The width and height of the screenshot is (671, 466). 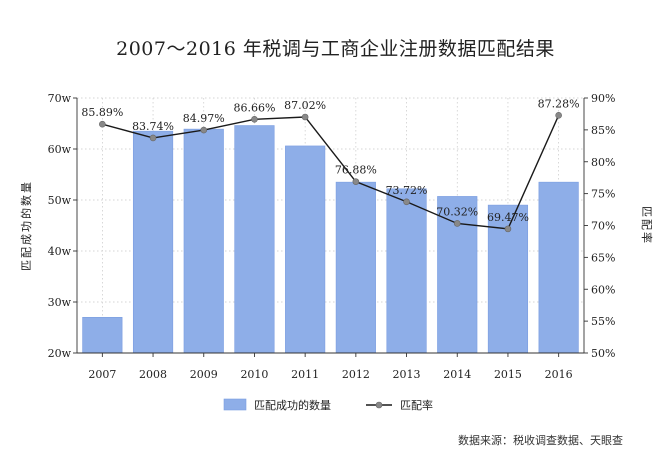 I want to click on y2-tick-label: 70%, so click(x=603, y=226).